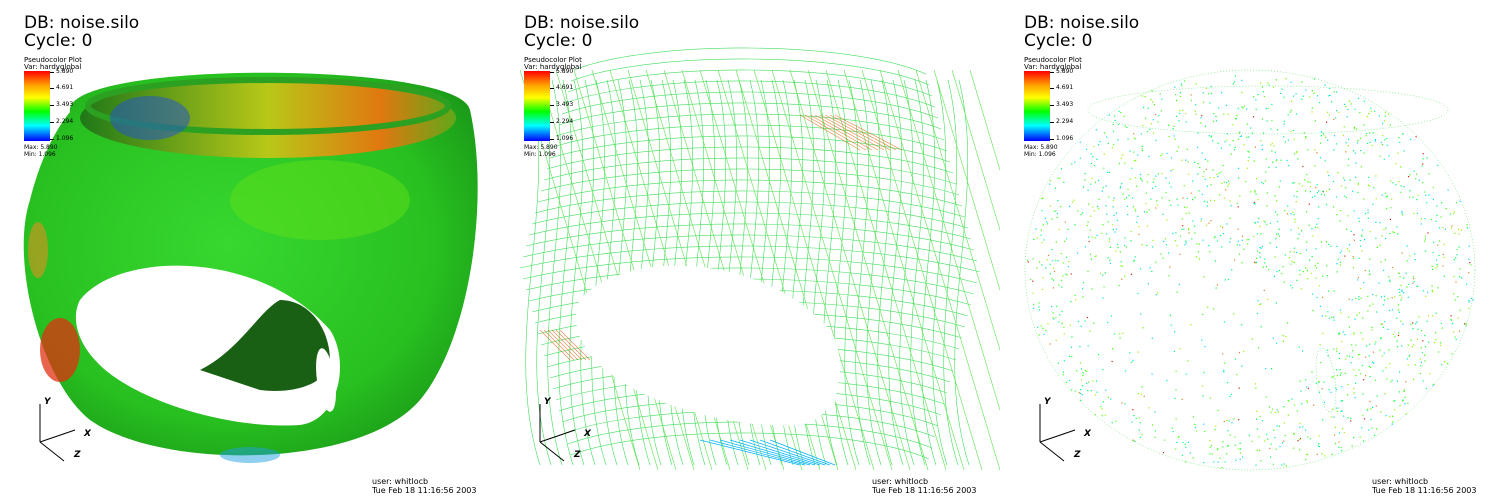  What do you see at coordinates (558, 41) in the screenshot?
I see `cycle-label: Cycle: 0` at bounding box center [558, 41].